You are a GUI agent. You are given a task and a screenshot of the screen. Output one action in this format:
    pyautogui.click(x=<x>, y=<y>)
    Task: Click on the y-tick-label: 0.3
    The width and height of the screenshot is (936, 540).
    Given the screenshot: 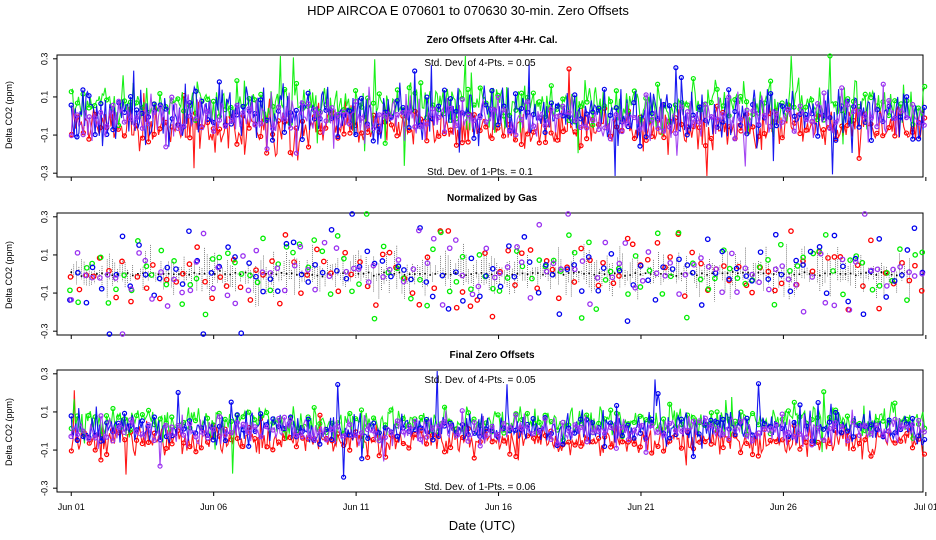 What is the action you would take?
    pyautogui.click(x=44, y=374)
    